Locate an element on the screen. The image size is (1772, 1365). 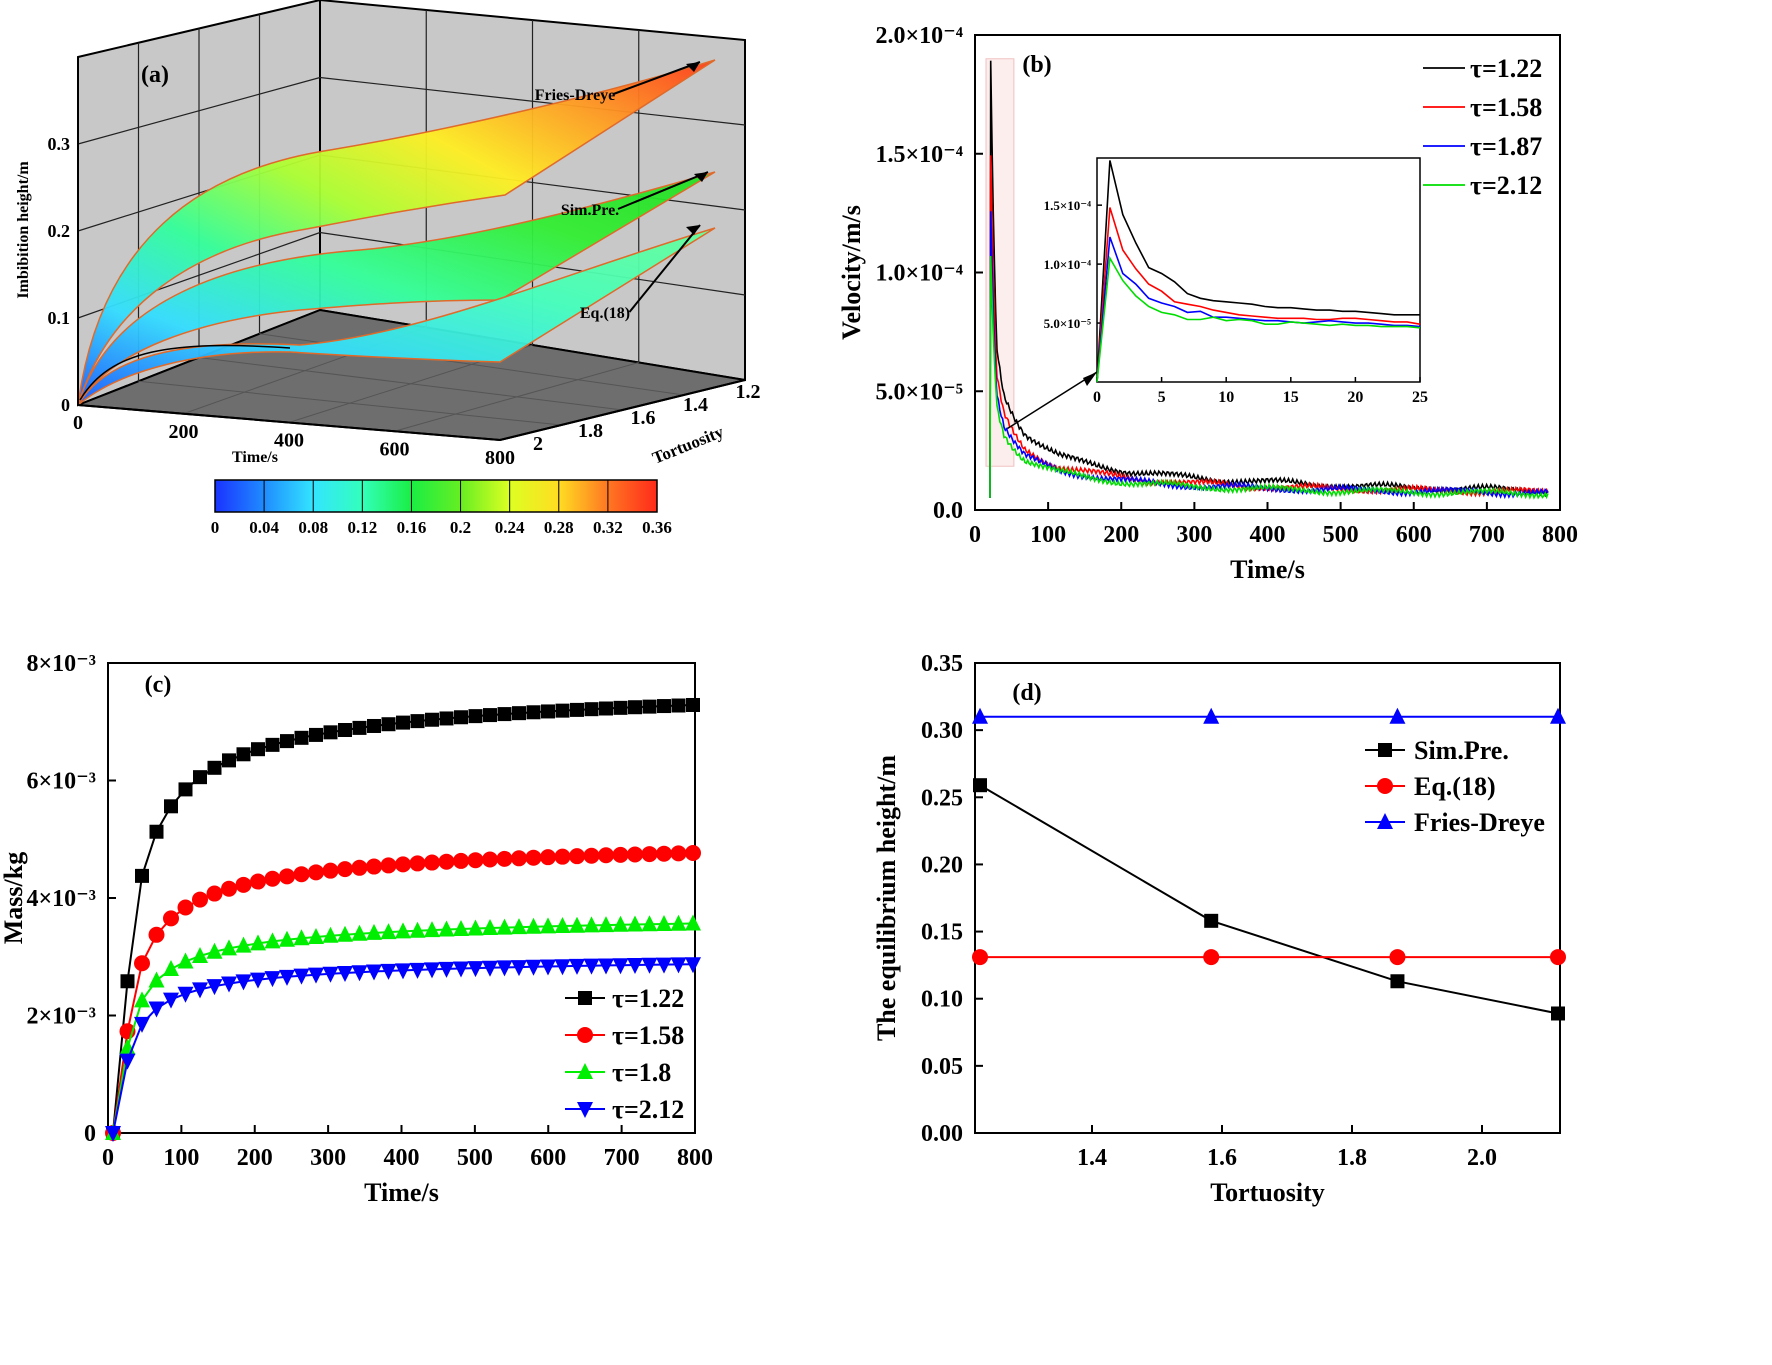
colorbar-tick-label: 0.2 is located at coordinates (460, 527).